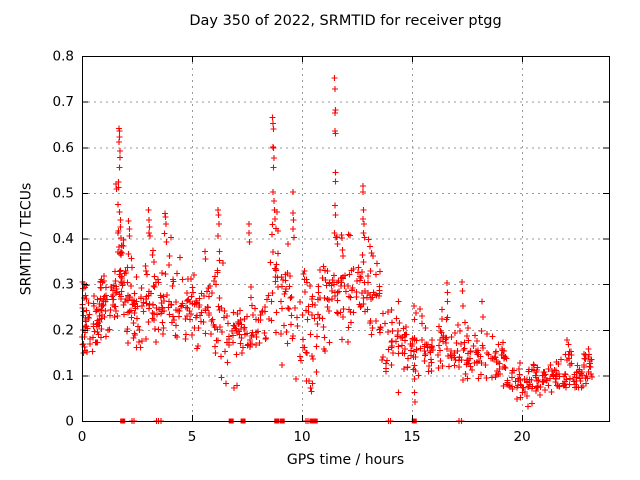 The height and width of the screenshot is (480, 640). Describe the element at coordinates (521, 437) in the screenshot. I see `x-tick-label: 20` at that location.